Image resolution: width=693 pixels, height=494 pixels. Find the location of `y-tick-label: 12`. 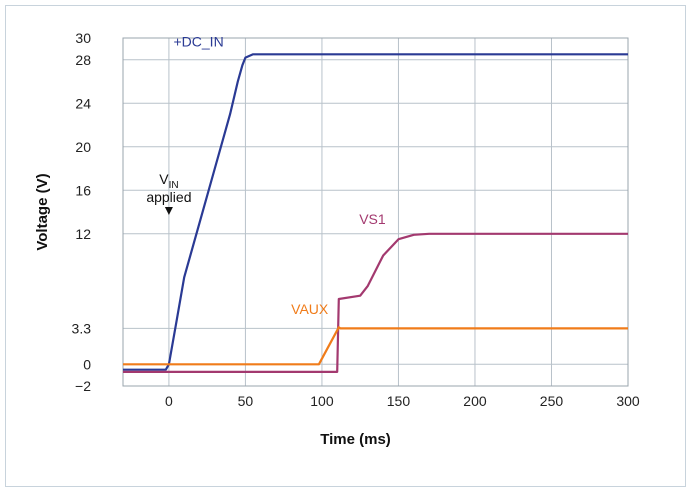

y-tick-label: 12 is located at coordinates (83, 234).